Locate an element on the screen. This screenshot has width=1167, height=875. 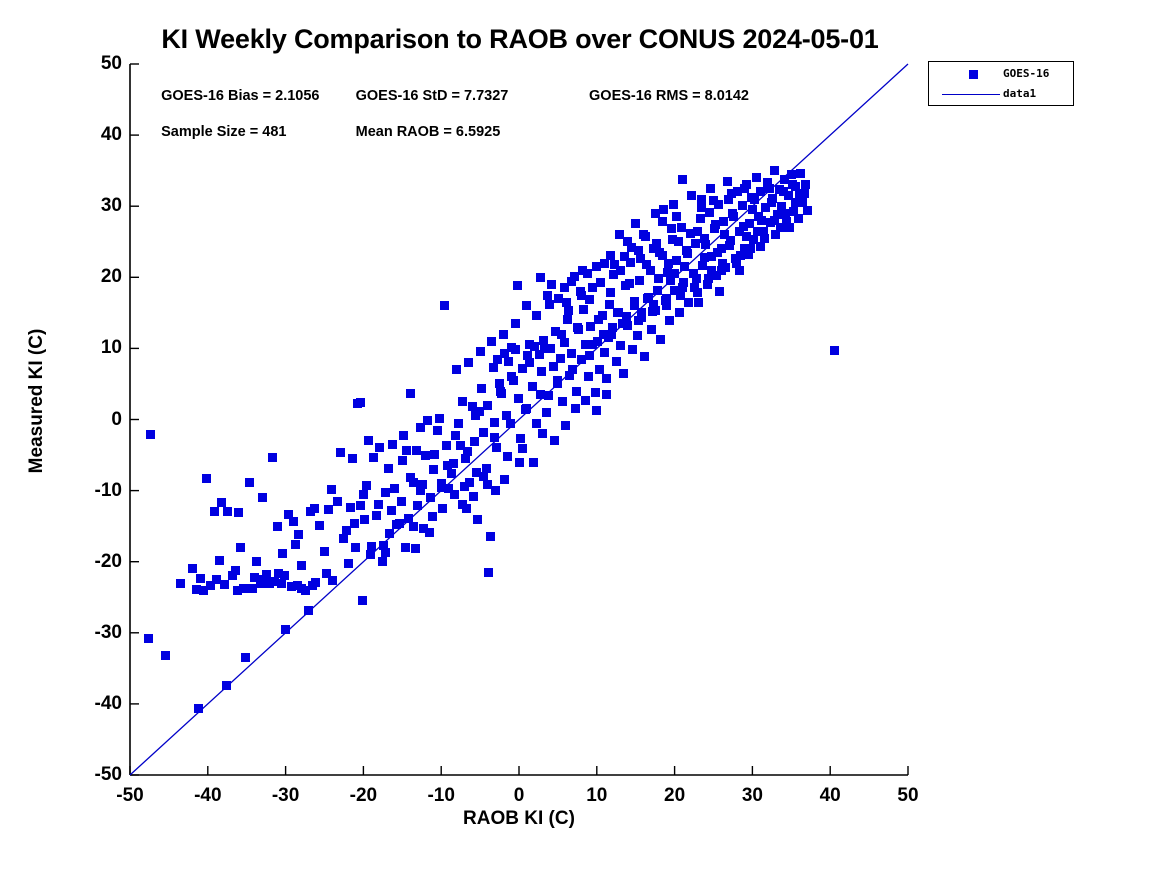
x-tick-label: 50 is located at coordinates (908, 795).